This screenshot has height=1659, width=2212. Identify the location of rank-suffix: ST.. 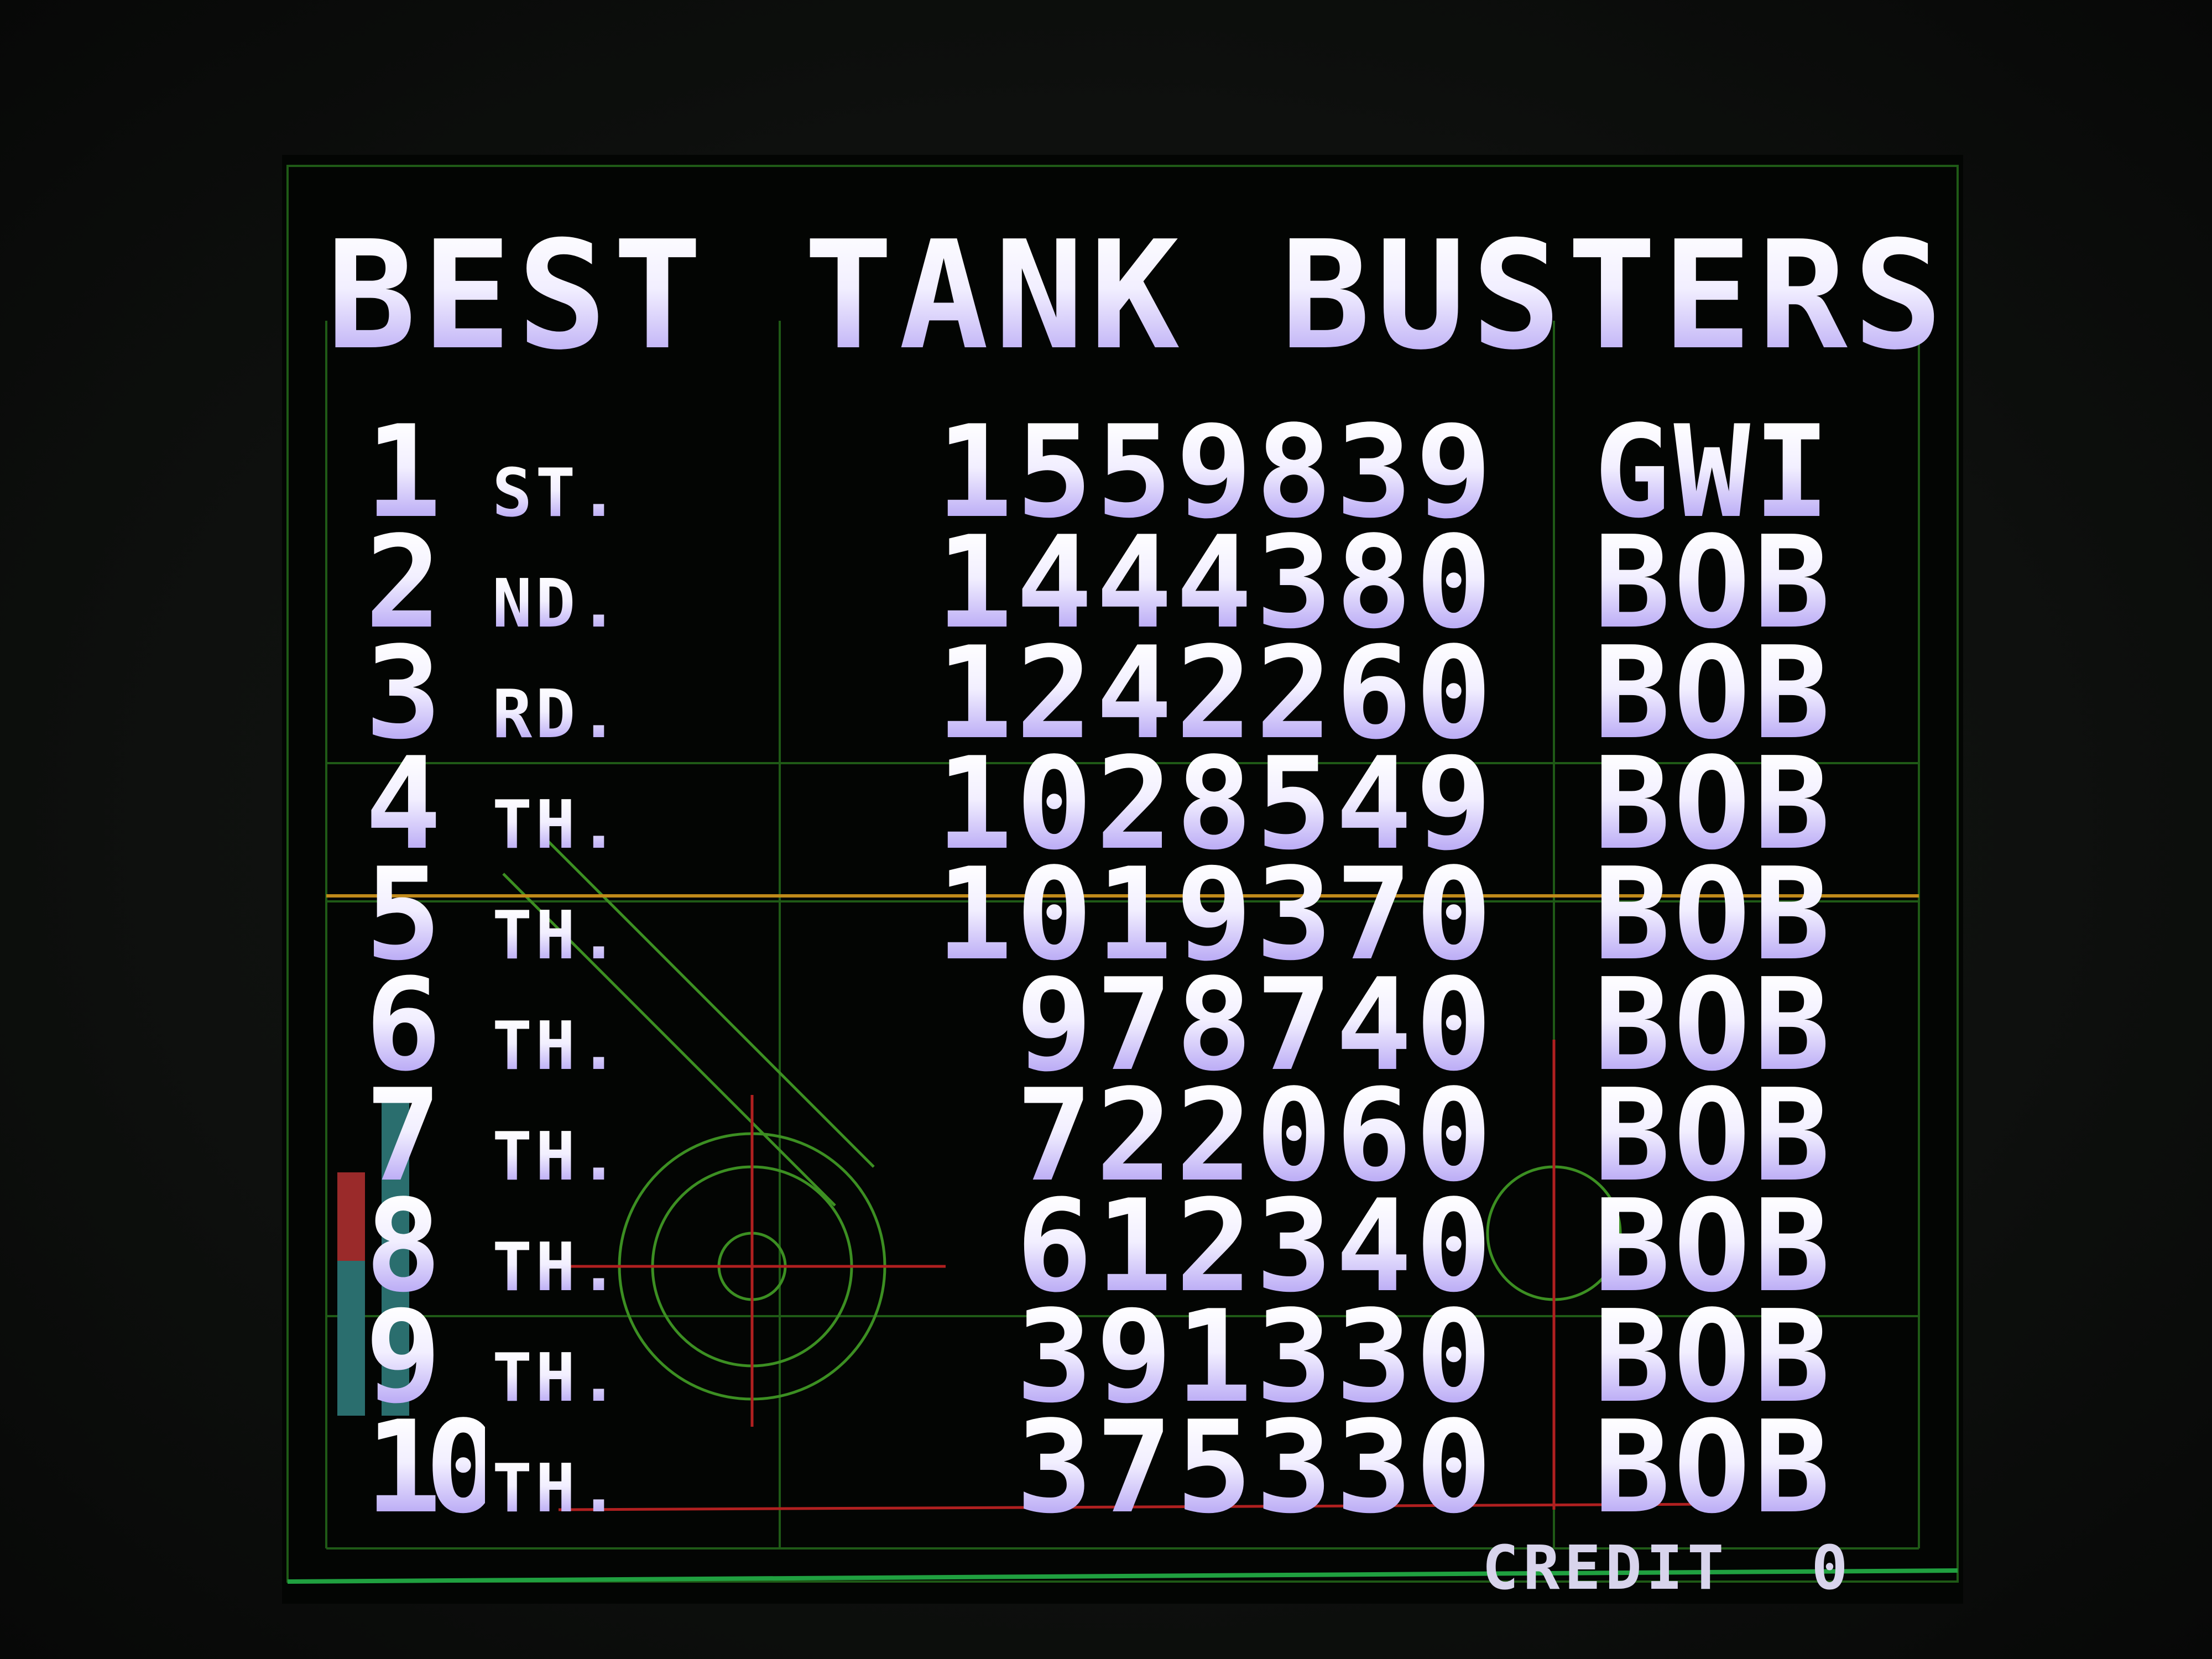
(557, 494).